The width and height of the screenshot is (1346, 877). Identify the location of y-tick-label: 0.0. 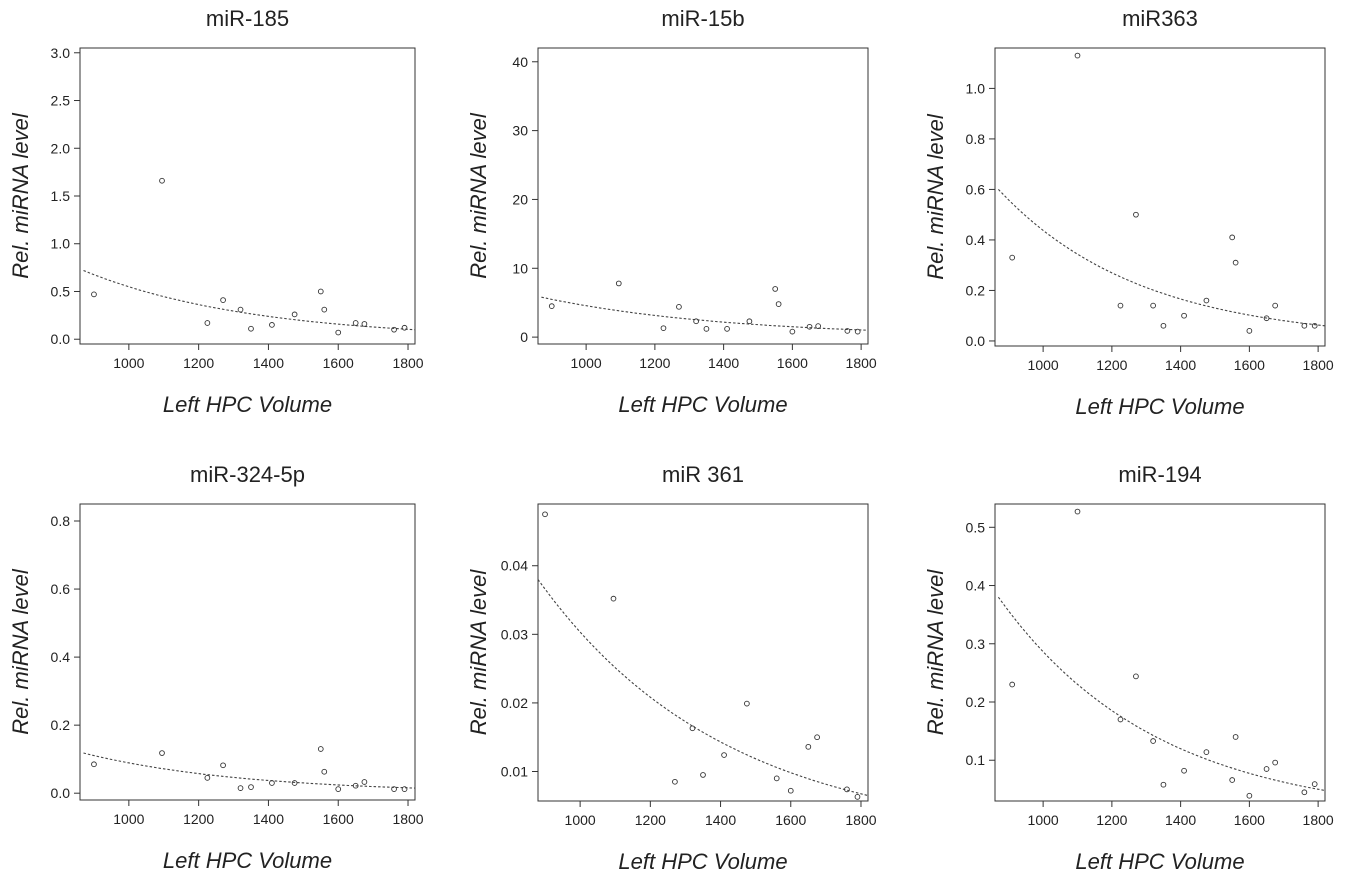
(61, 793).